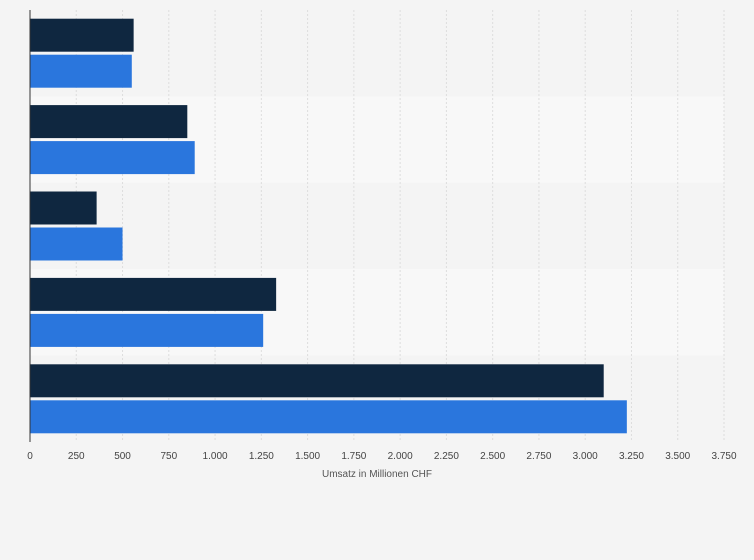  What do you see at coordinates (261, 456) in the screenshot?
I see `x-tick-label: 1.250` at bounding box center [261, 456].